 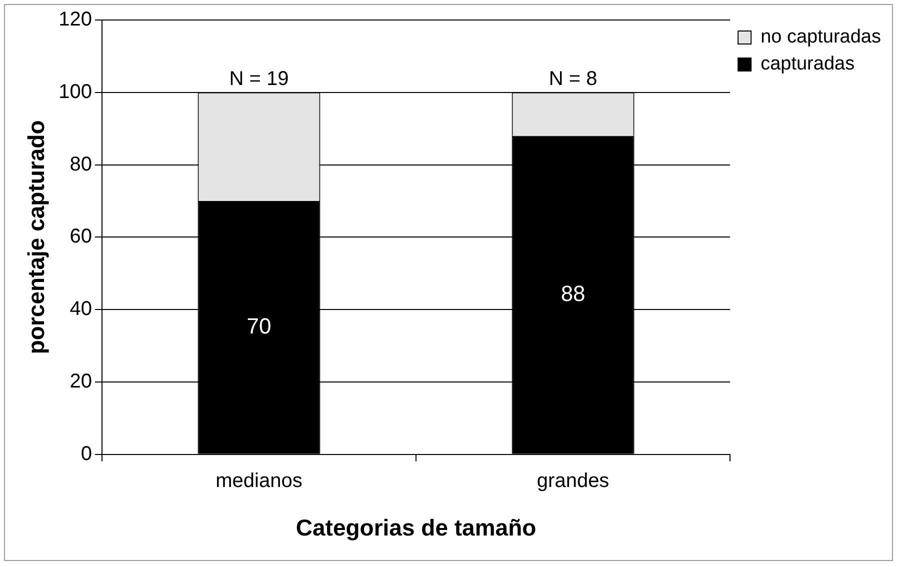 What do you see at coordinates (820, 37) in the screenshot?
I see `legend-label: no capturadas` at bounding box center [820, 37].